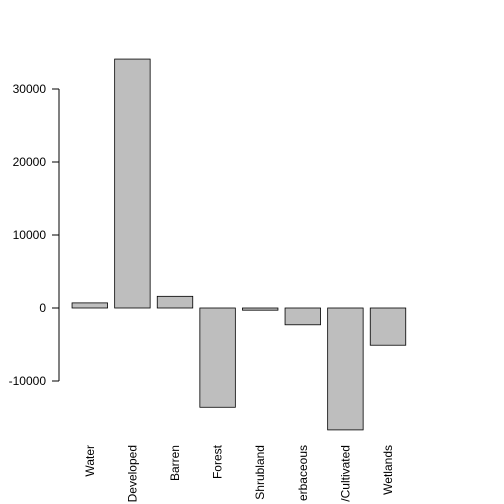 Image resolution: width=504 pixels, height=504 pixels. What do you see at coordinates (132, 473) in the screenshot?
I see `x-tick-label: Developed` at bounding box center [132, 473].